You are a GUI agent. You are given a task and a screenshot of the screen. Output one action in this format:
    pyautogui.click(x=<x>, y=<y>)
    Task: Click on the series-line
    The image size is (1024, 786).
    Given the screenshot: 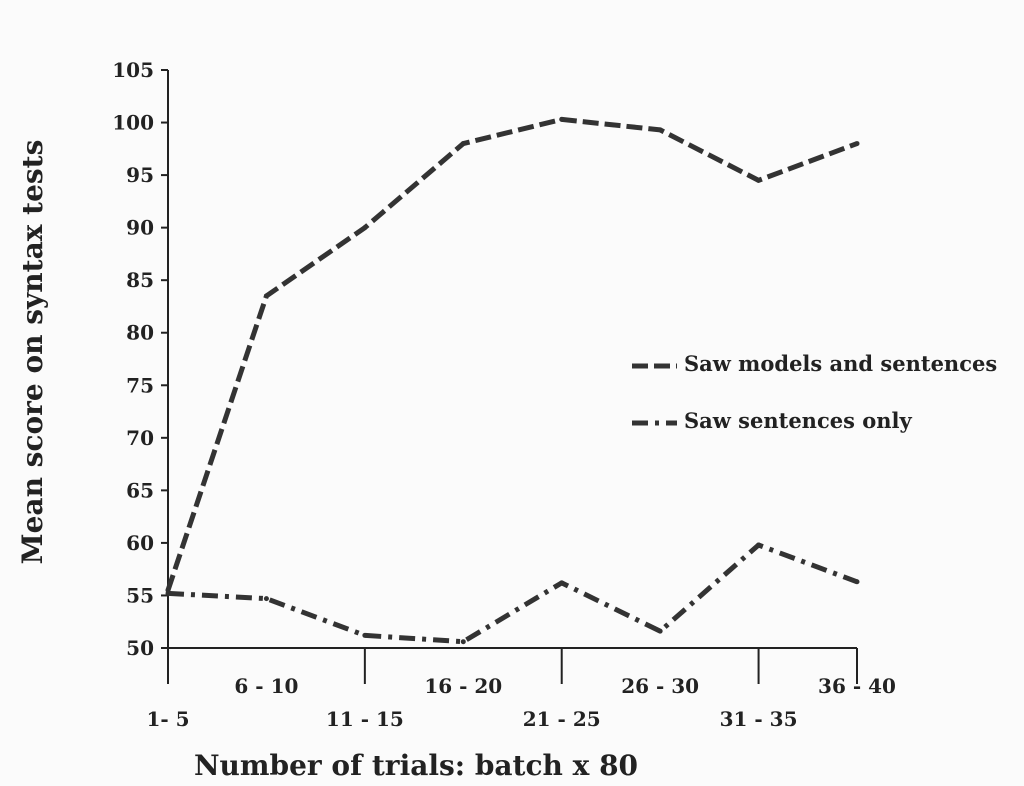 What is the action you would take?
    pyautogui.click(x=512, y=593)
    